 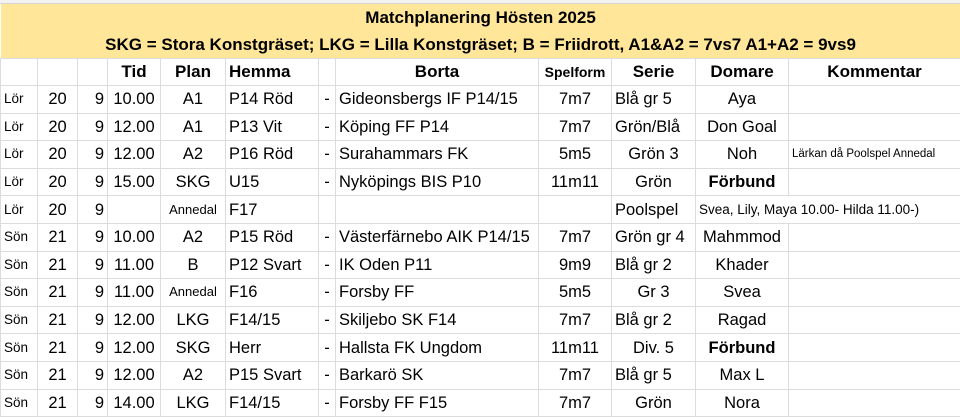 What do you see at coordinates (437, 100) in the screenshot?
I see `cell-borta: Gideonsbergs IF P14/15` at bounding box center [437, 100].